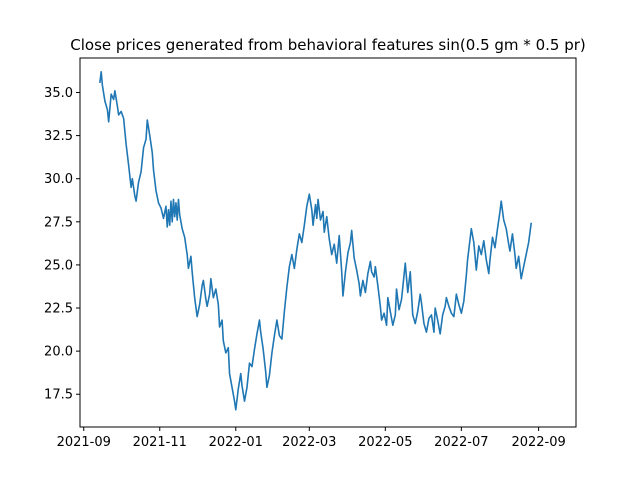  Describe the element at coordinates (58, 93) in the screenshot. I see `y-tick-label: 35.0` at that location.